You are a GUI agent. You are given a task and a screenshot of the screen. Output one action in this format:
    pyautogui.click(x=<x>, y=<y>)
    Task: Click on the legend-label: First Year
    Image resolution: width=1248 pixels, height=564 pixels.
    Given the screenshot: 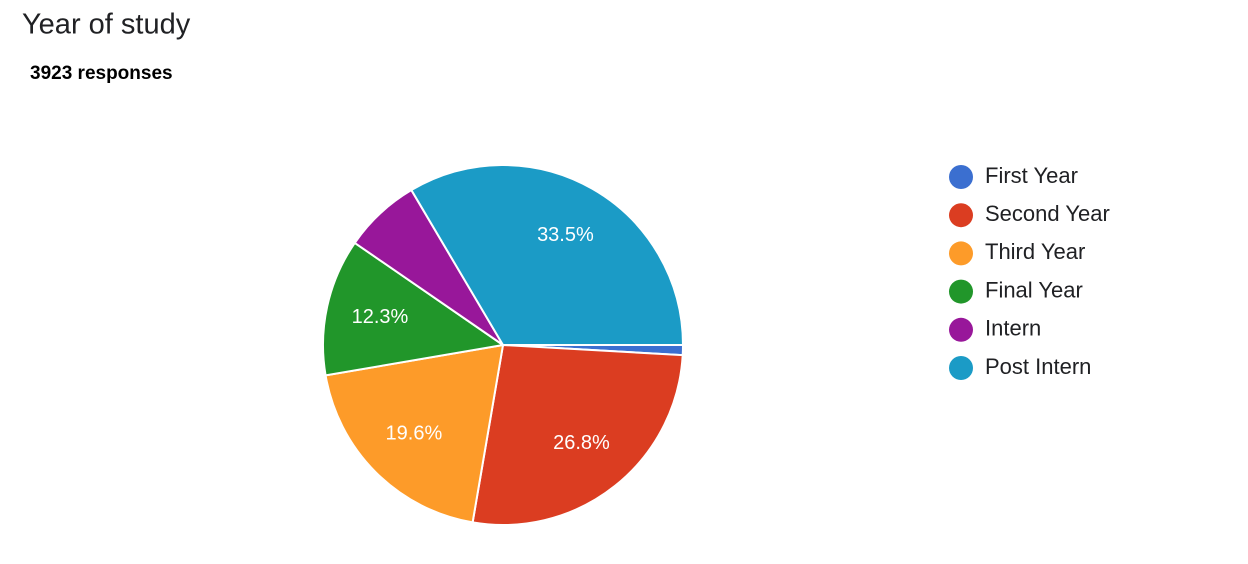 What is the action you would take?
    pyautogui.click(x=1031, y=175)
    